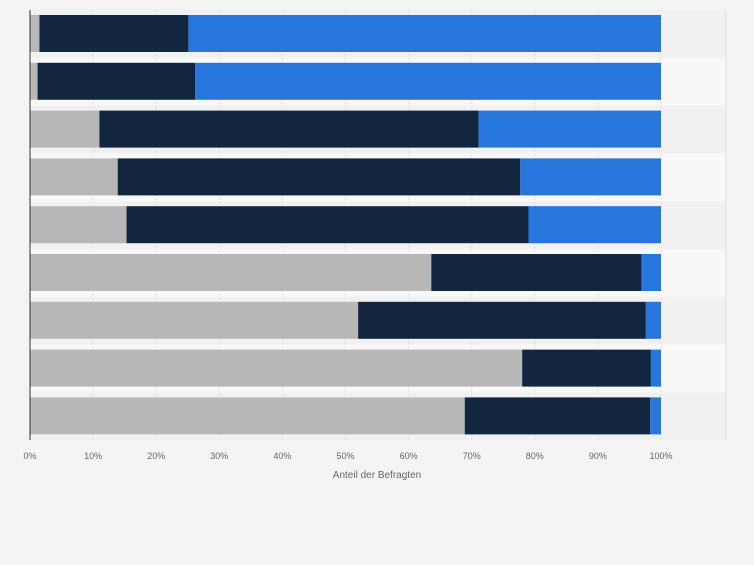 This screenshot has width=754, height=565. What do you see at coordinates (93, 456) in the screenshot?
I see `x-tick-label: 10%` at bounding box center [93, 456].